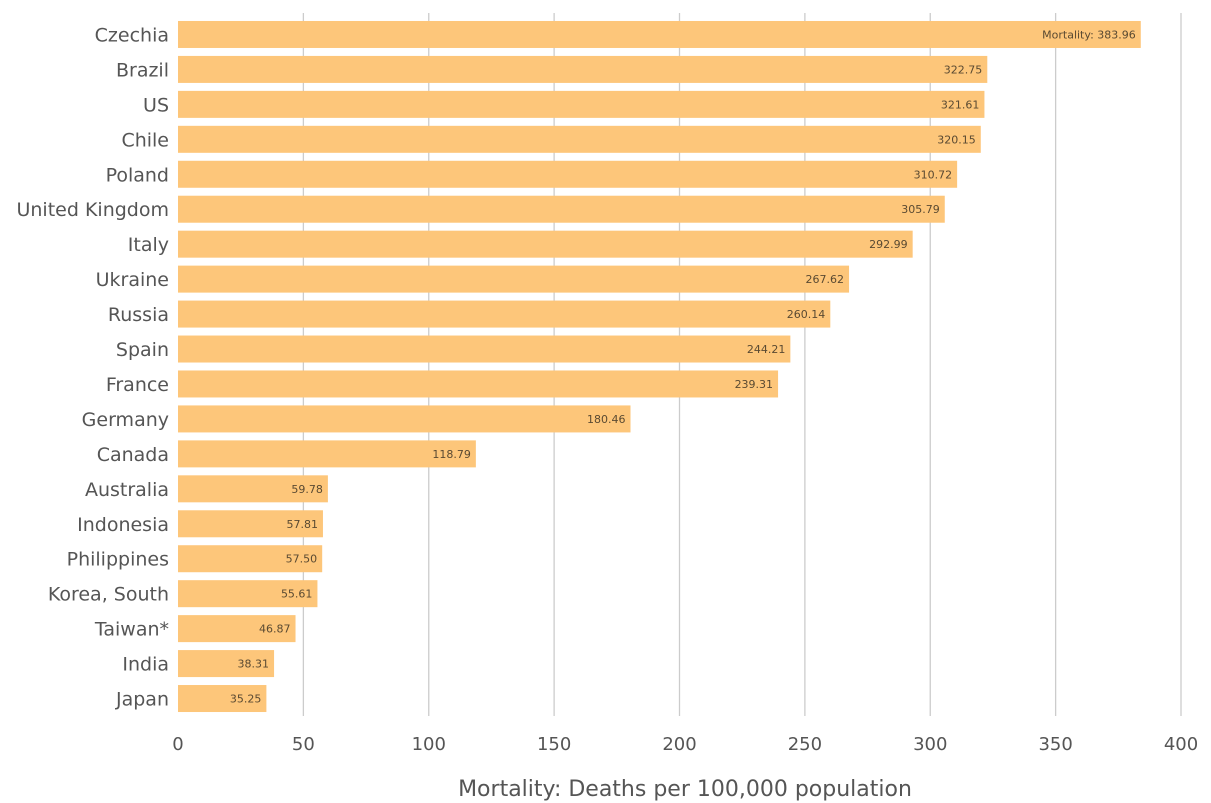 This screenshot has height=803, width=1211. I want to click on bar-value-label: 38.31, so click(254, 664).